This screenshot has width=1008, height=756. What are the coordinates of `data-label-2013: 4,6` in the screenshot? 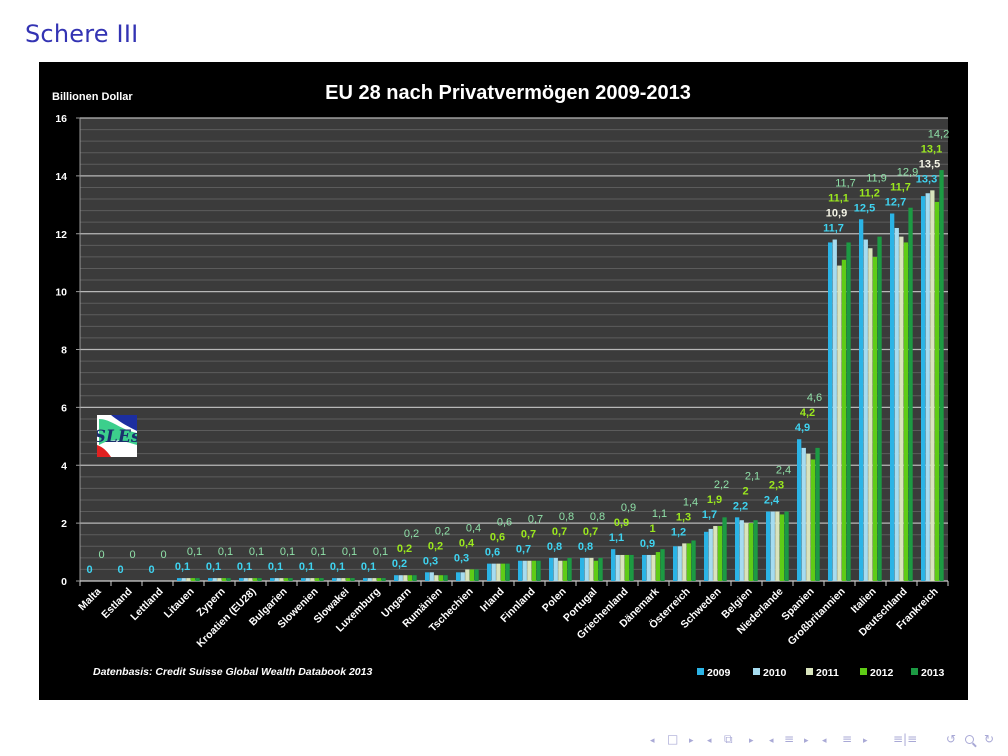 It's located at (814, 398).